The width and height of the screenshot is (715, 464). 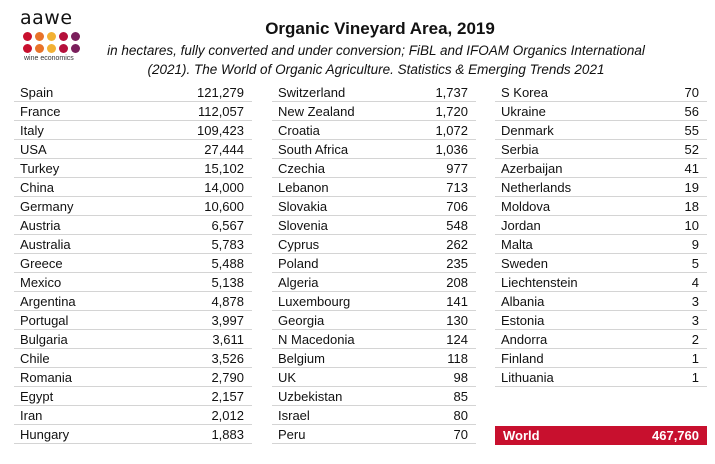 I want to click on table-row: N Macedonia 124, so click(x=374, y=339).